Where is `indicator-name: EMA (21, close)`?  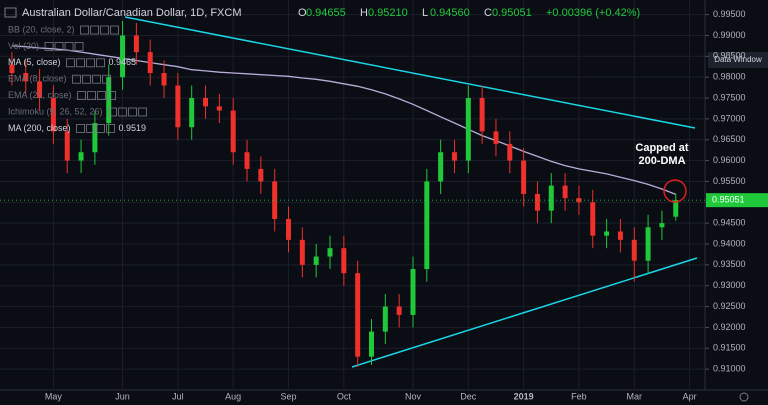 indicator-name: EMA (21, close) is located at coordinates (40, 95).